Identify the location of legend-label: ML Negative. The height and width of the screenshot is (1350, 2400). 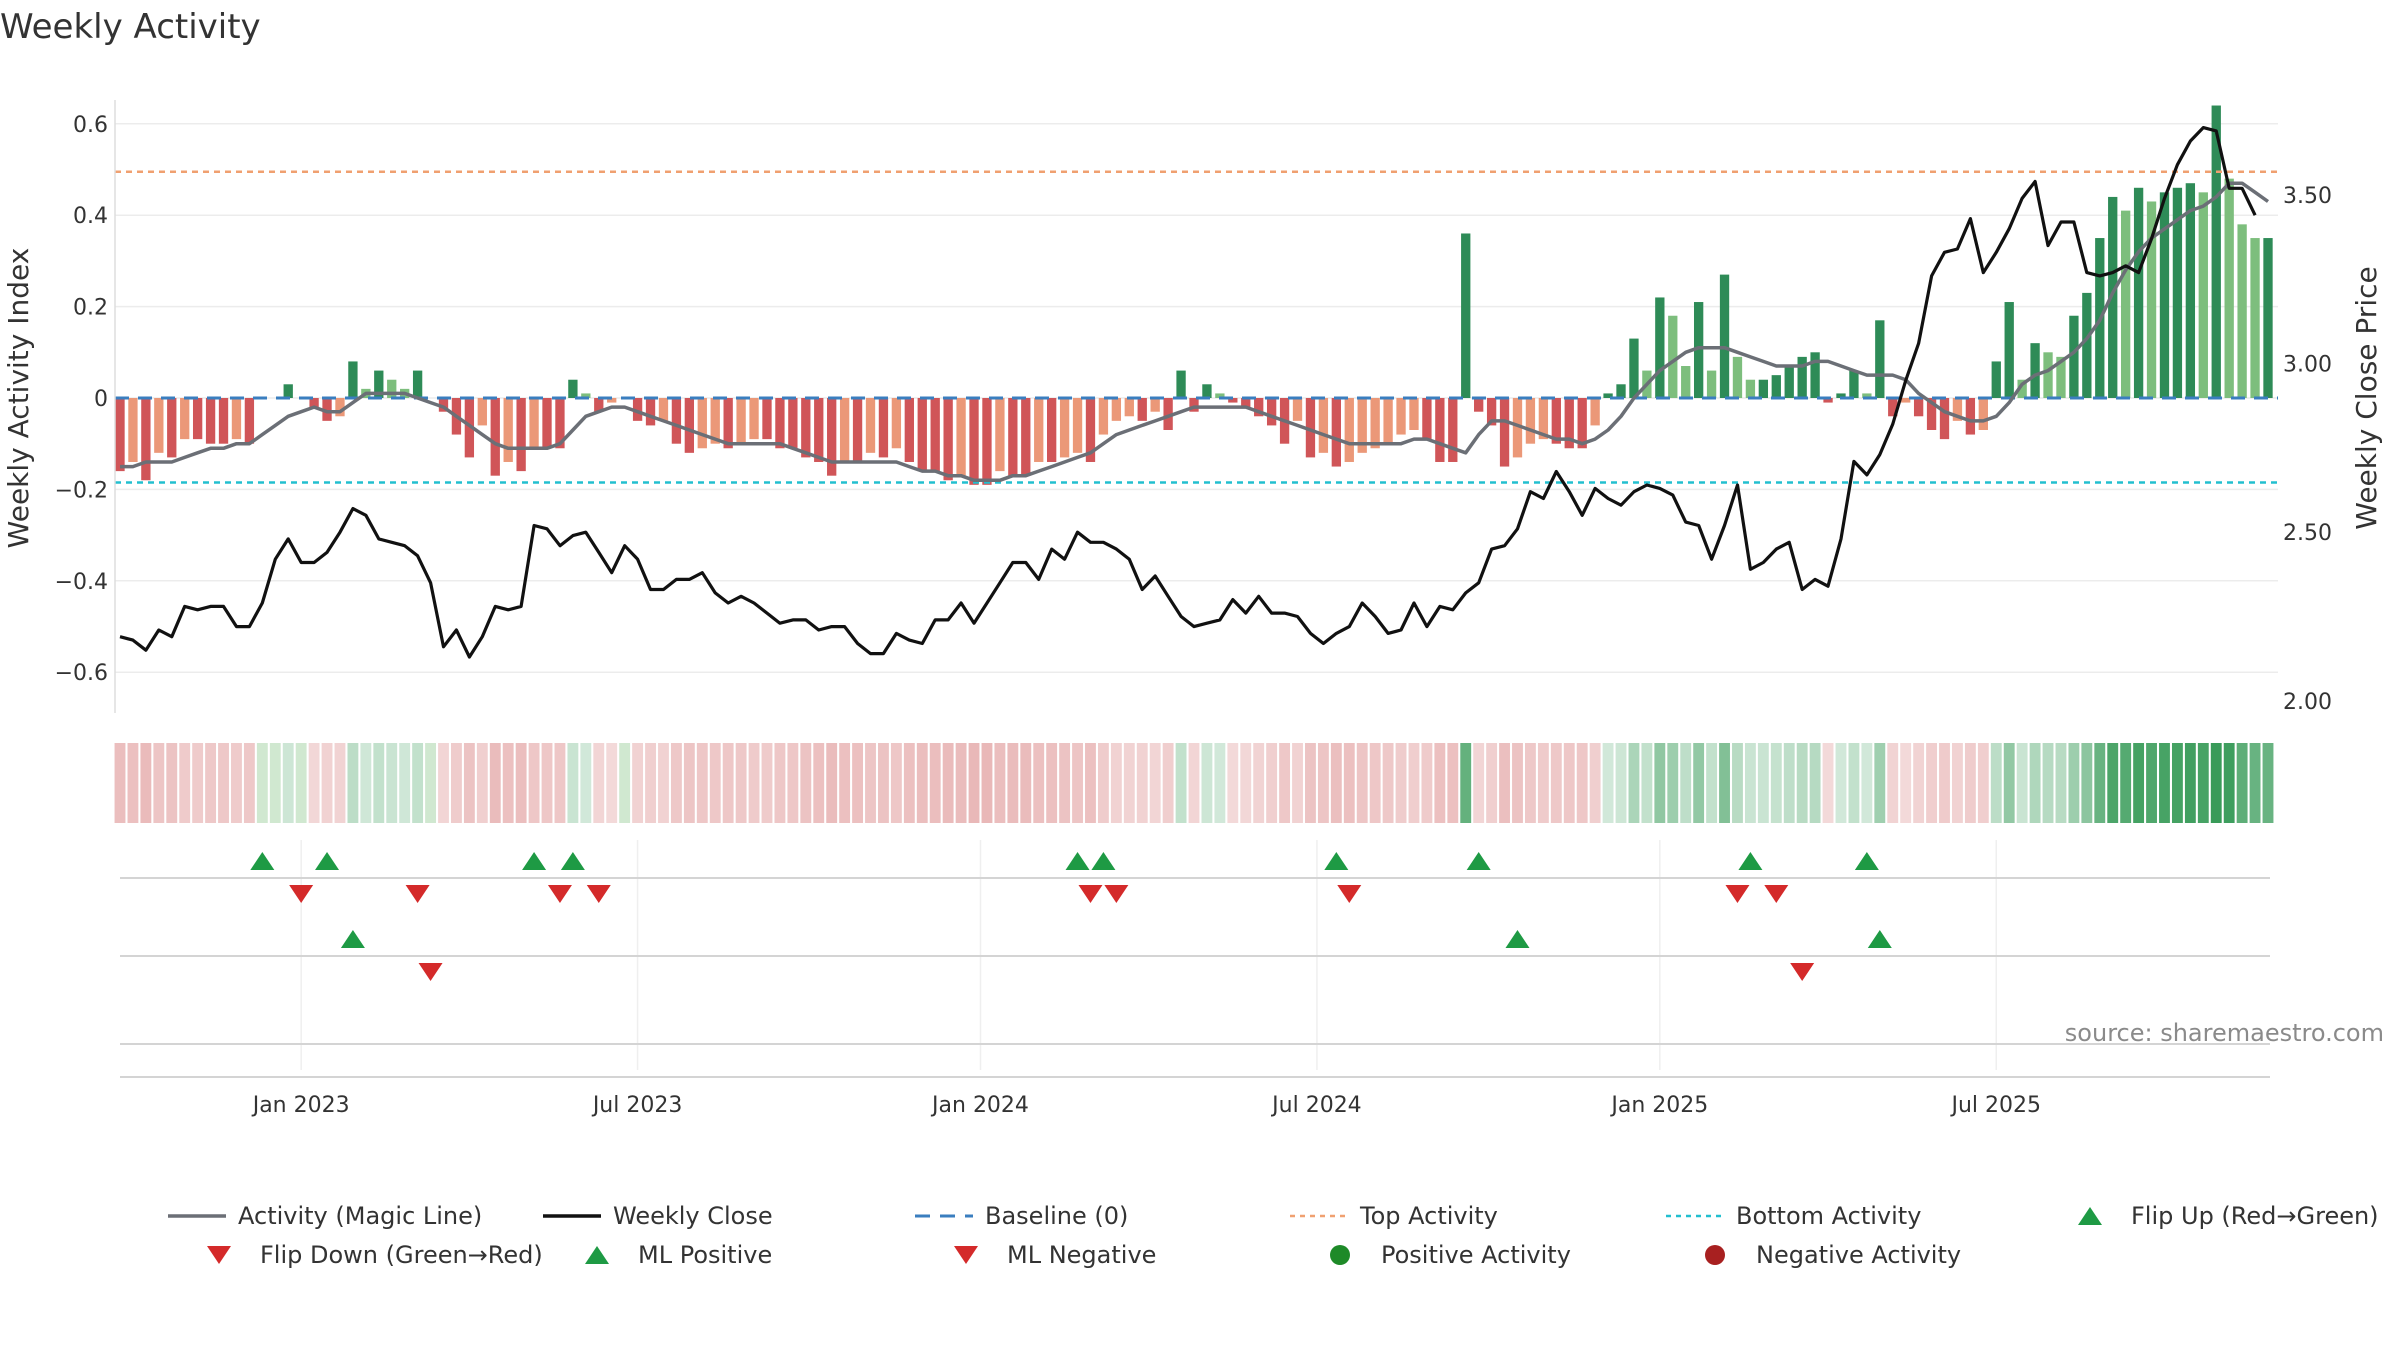
(1081, 1255).